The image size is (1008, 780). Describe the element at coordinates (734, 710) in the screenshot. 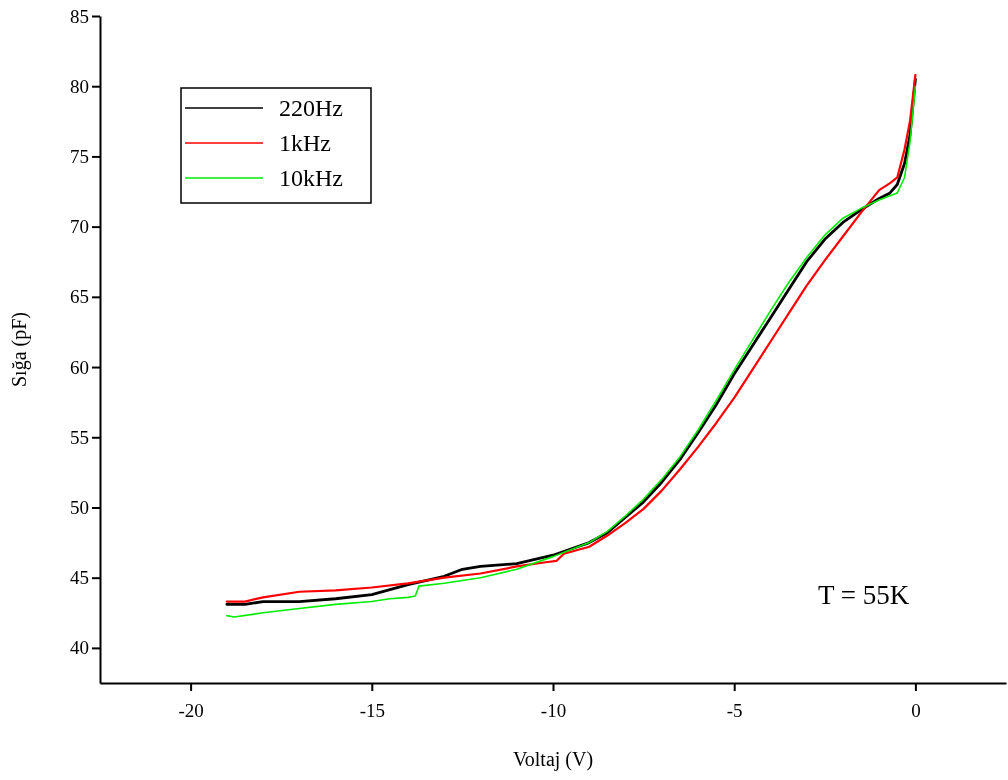

I see `x-tick-label: -5` at that location.